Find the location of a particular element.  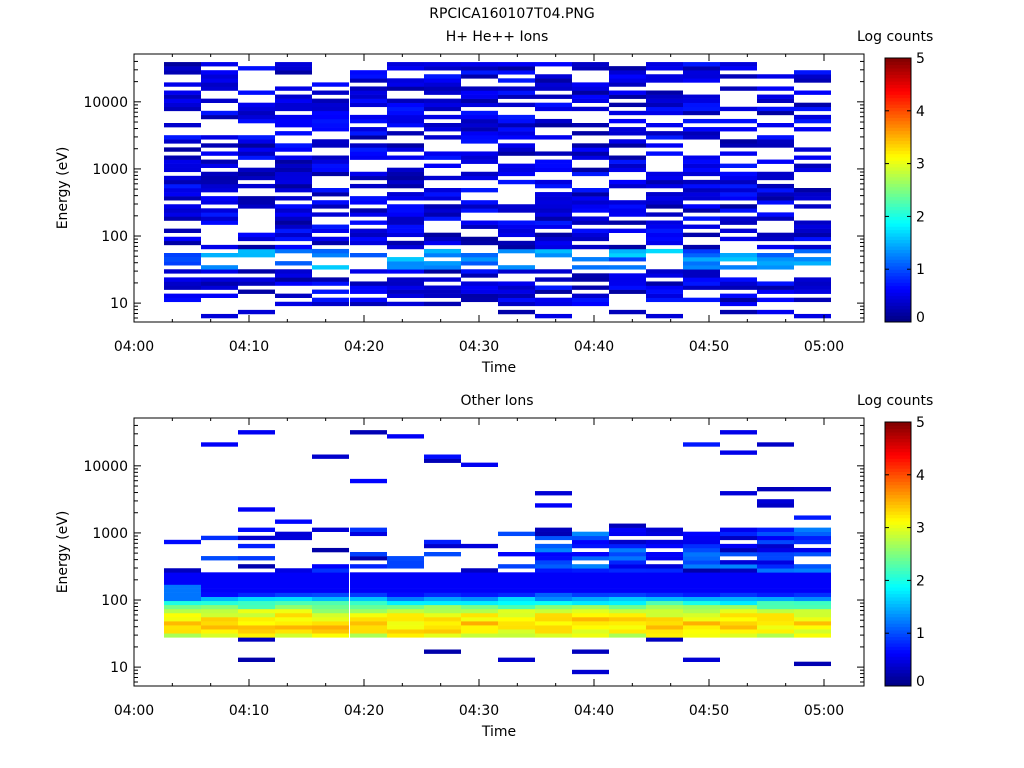

x-tick-label: 04:40 is located at coordinates (594, 711).